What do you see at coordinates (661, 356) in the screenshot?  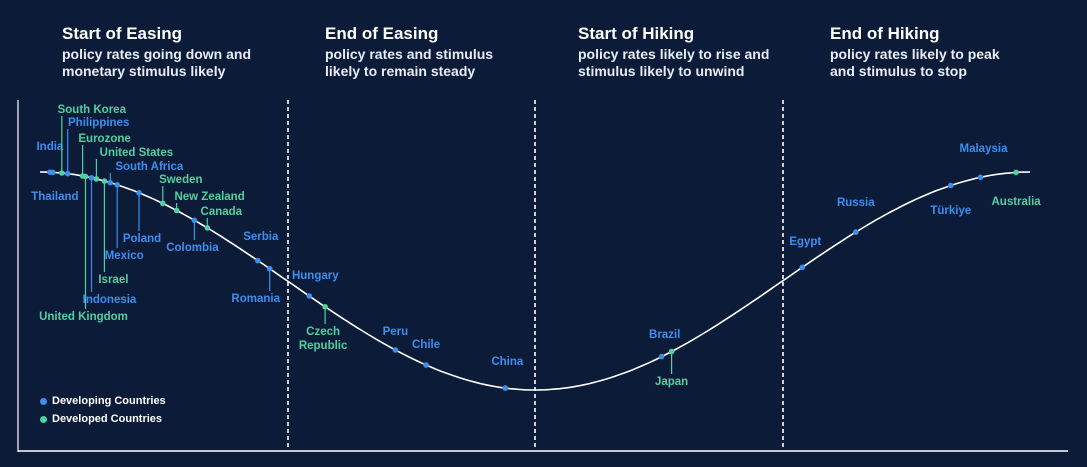 I see `point-brazil` at bounding box center [661, 356].